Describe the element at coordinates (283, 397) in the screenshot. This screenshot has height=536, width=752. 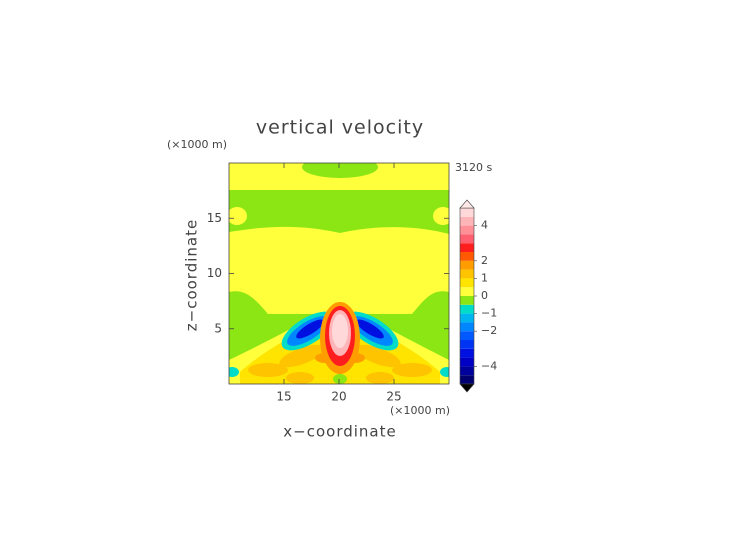
I see `x-tick-label: 15` at that location.